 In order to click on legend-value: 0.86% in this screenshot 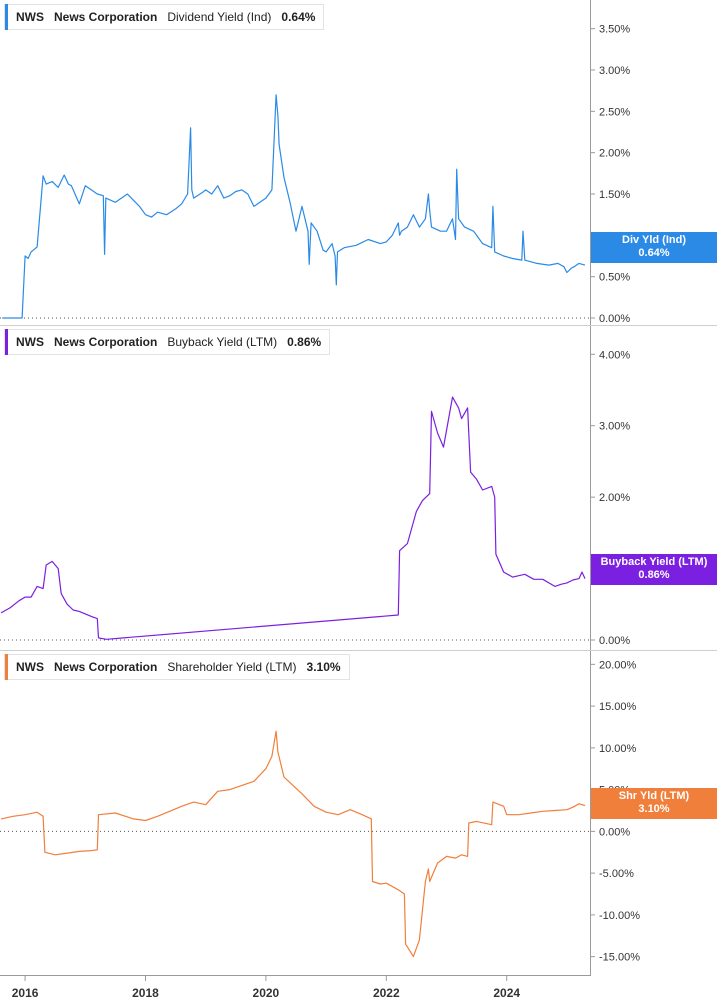, I will do `click(304, 342)`.